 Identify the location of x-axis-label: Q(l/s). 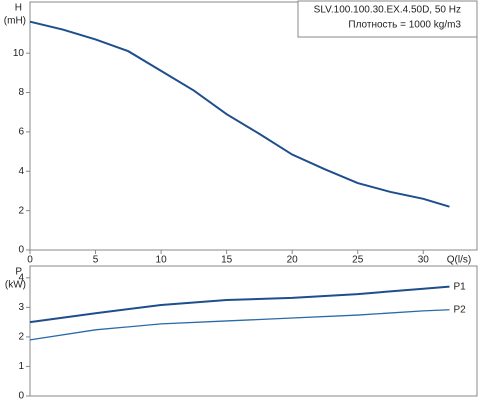
(459, 260).